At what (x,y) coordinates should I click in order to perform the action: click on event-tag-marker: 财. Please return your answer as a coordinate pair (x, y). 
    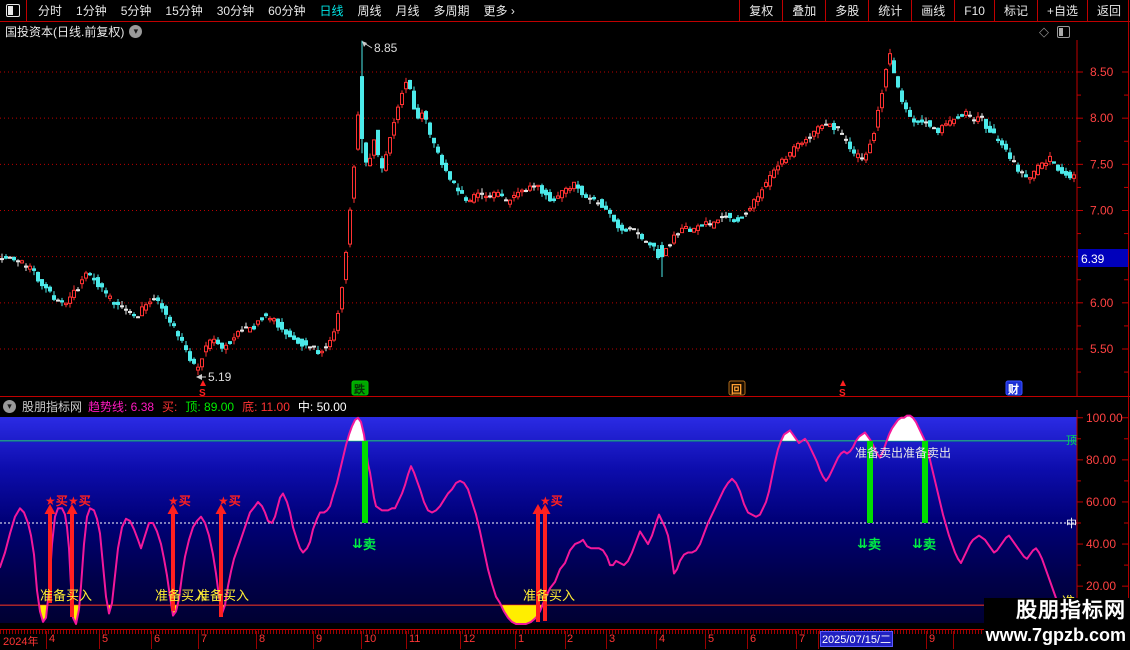
    Looking at the image, I should click on (1014, 388).